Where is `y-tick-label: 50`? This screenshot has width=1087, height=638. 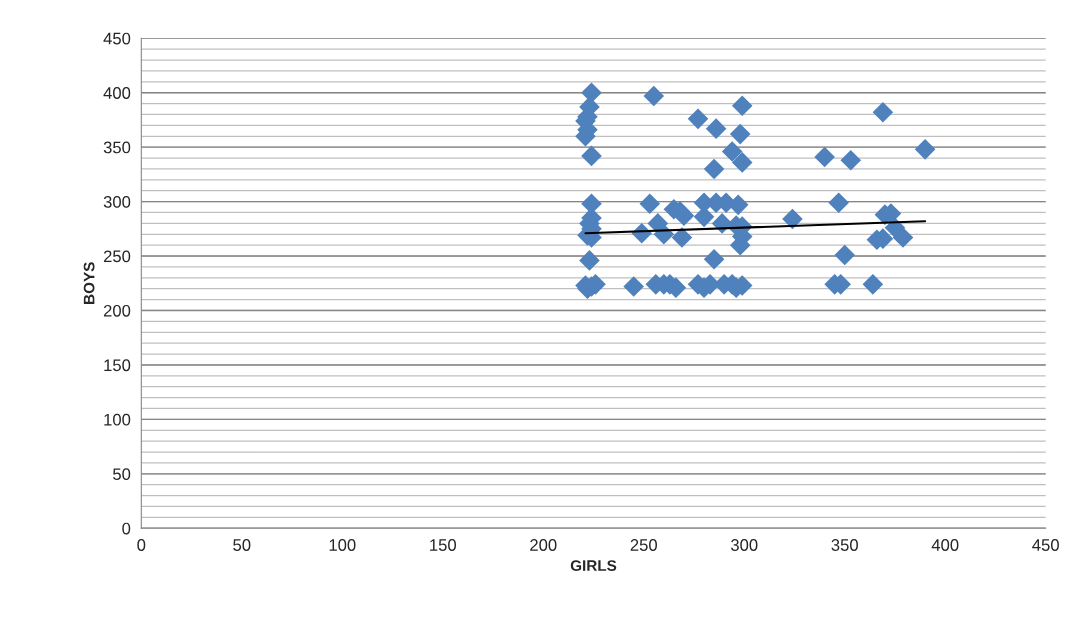 y-tick-label: 50 is located at coordinates (122, 474).